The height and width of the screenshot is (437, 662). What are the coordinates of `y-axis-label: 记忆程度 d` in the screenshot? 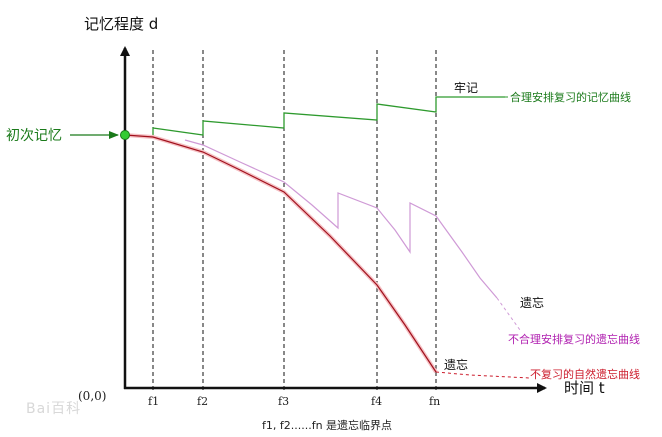 It's located at (121, 24).